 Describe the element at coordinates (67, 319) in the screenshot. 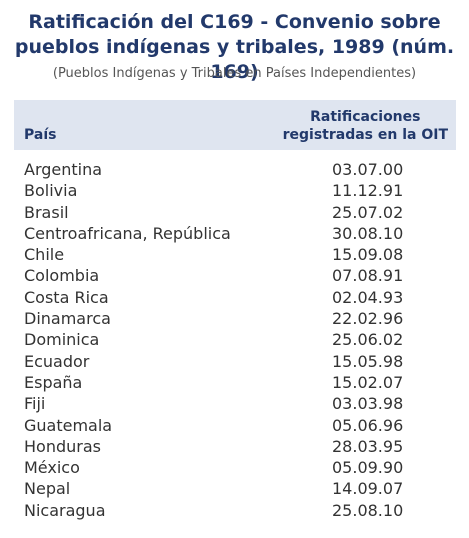

I see `country-cell: Dinamarca` at that location.